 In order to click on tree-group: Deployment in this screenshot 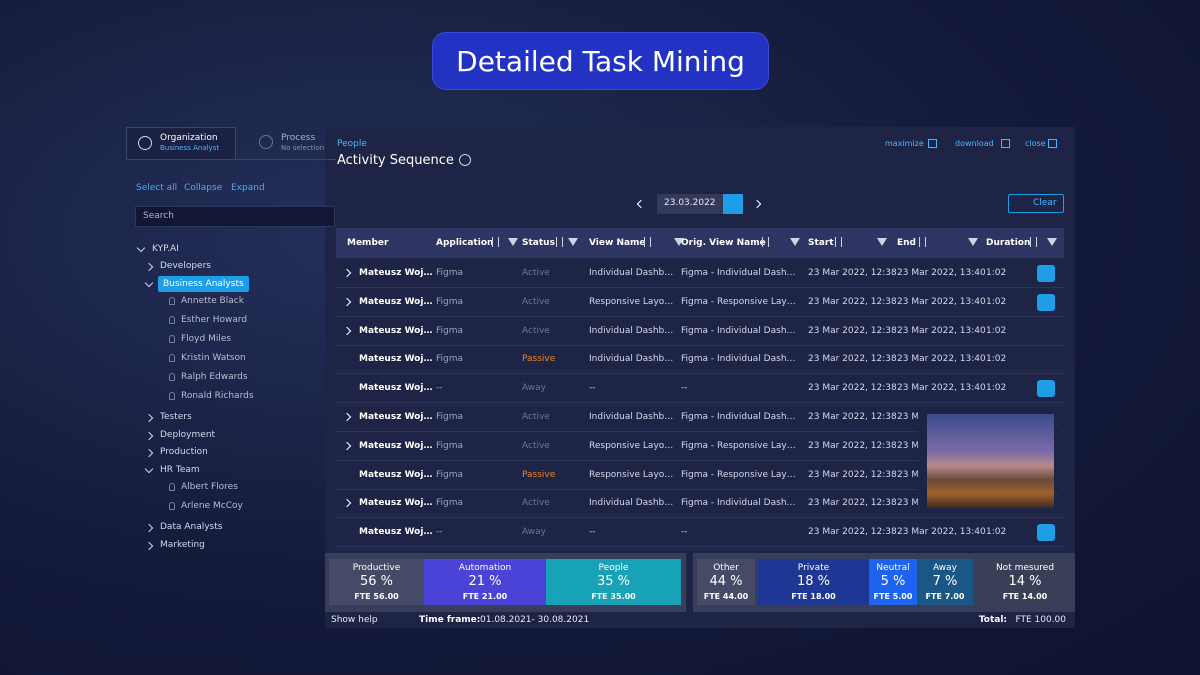, I will do `click(188, 434)`.